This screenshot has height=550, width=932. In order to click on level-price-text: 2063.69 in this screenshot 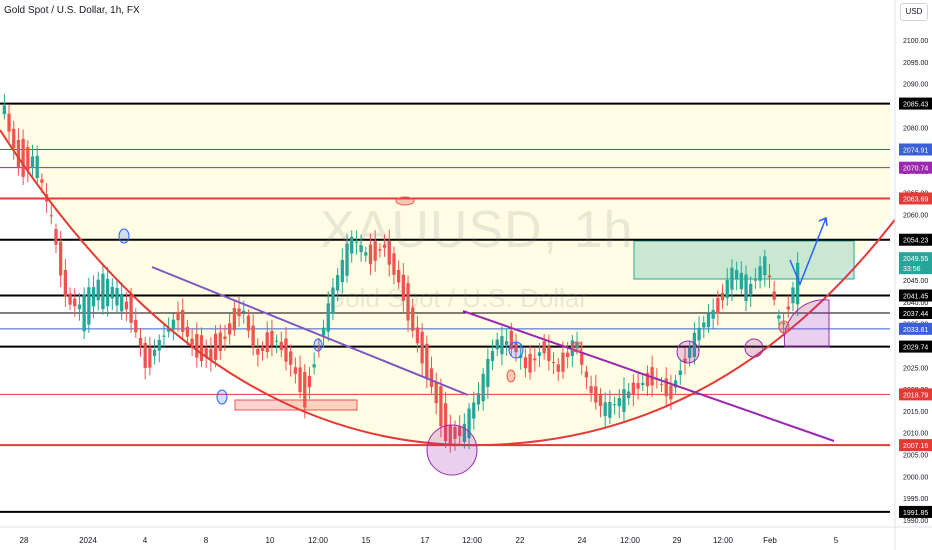, I will do `click(915, 199)`.